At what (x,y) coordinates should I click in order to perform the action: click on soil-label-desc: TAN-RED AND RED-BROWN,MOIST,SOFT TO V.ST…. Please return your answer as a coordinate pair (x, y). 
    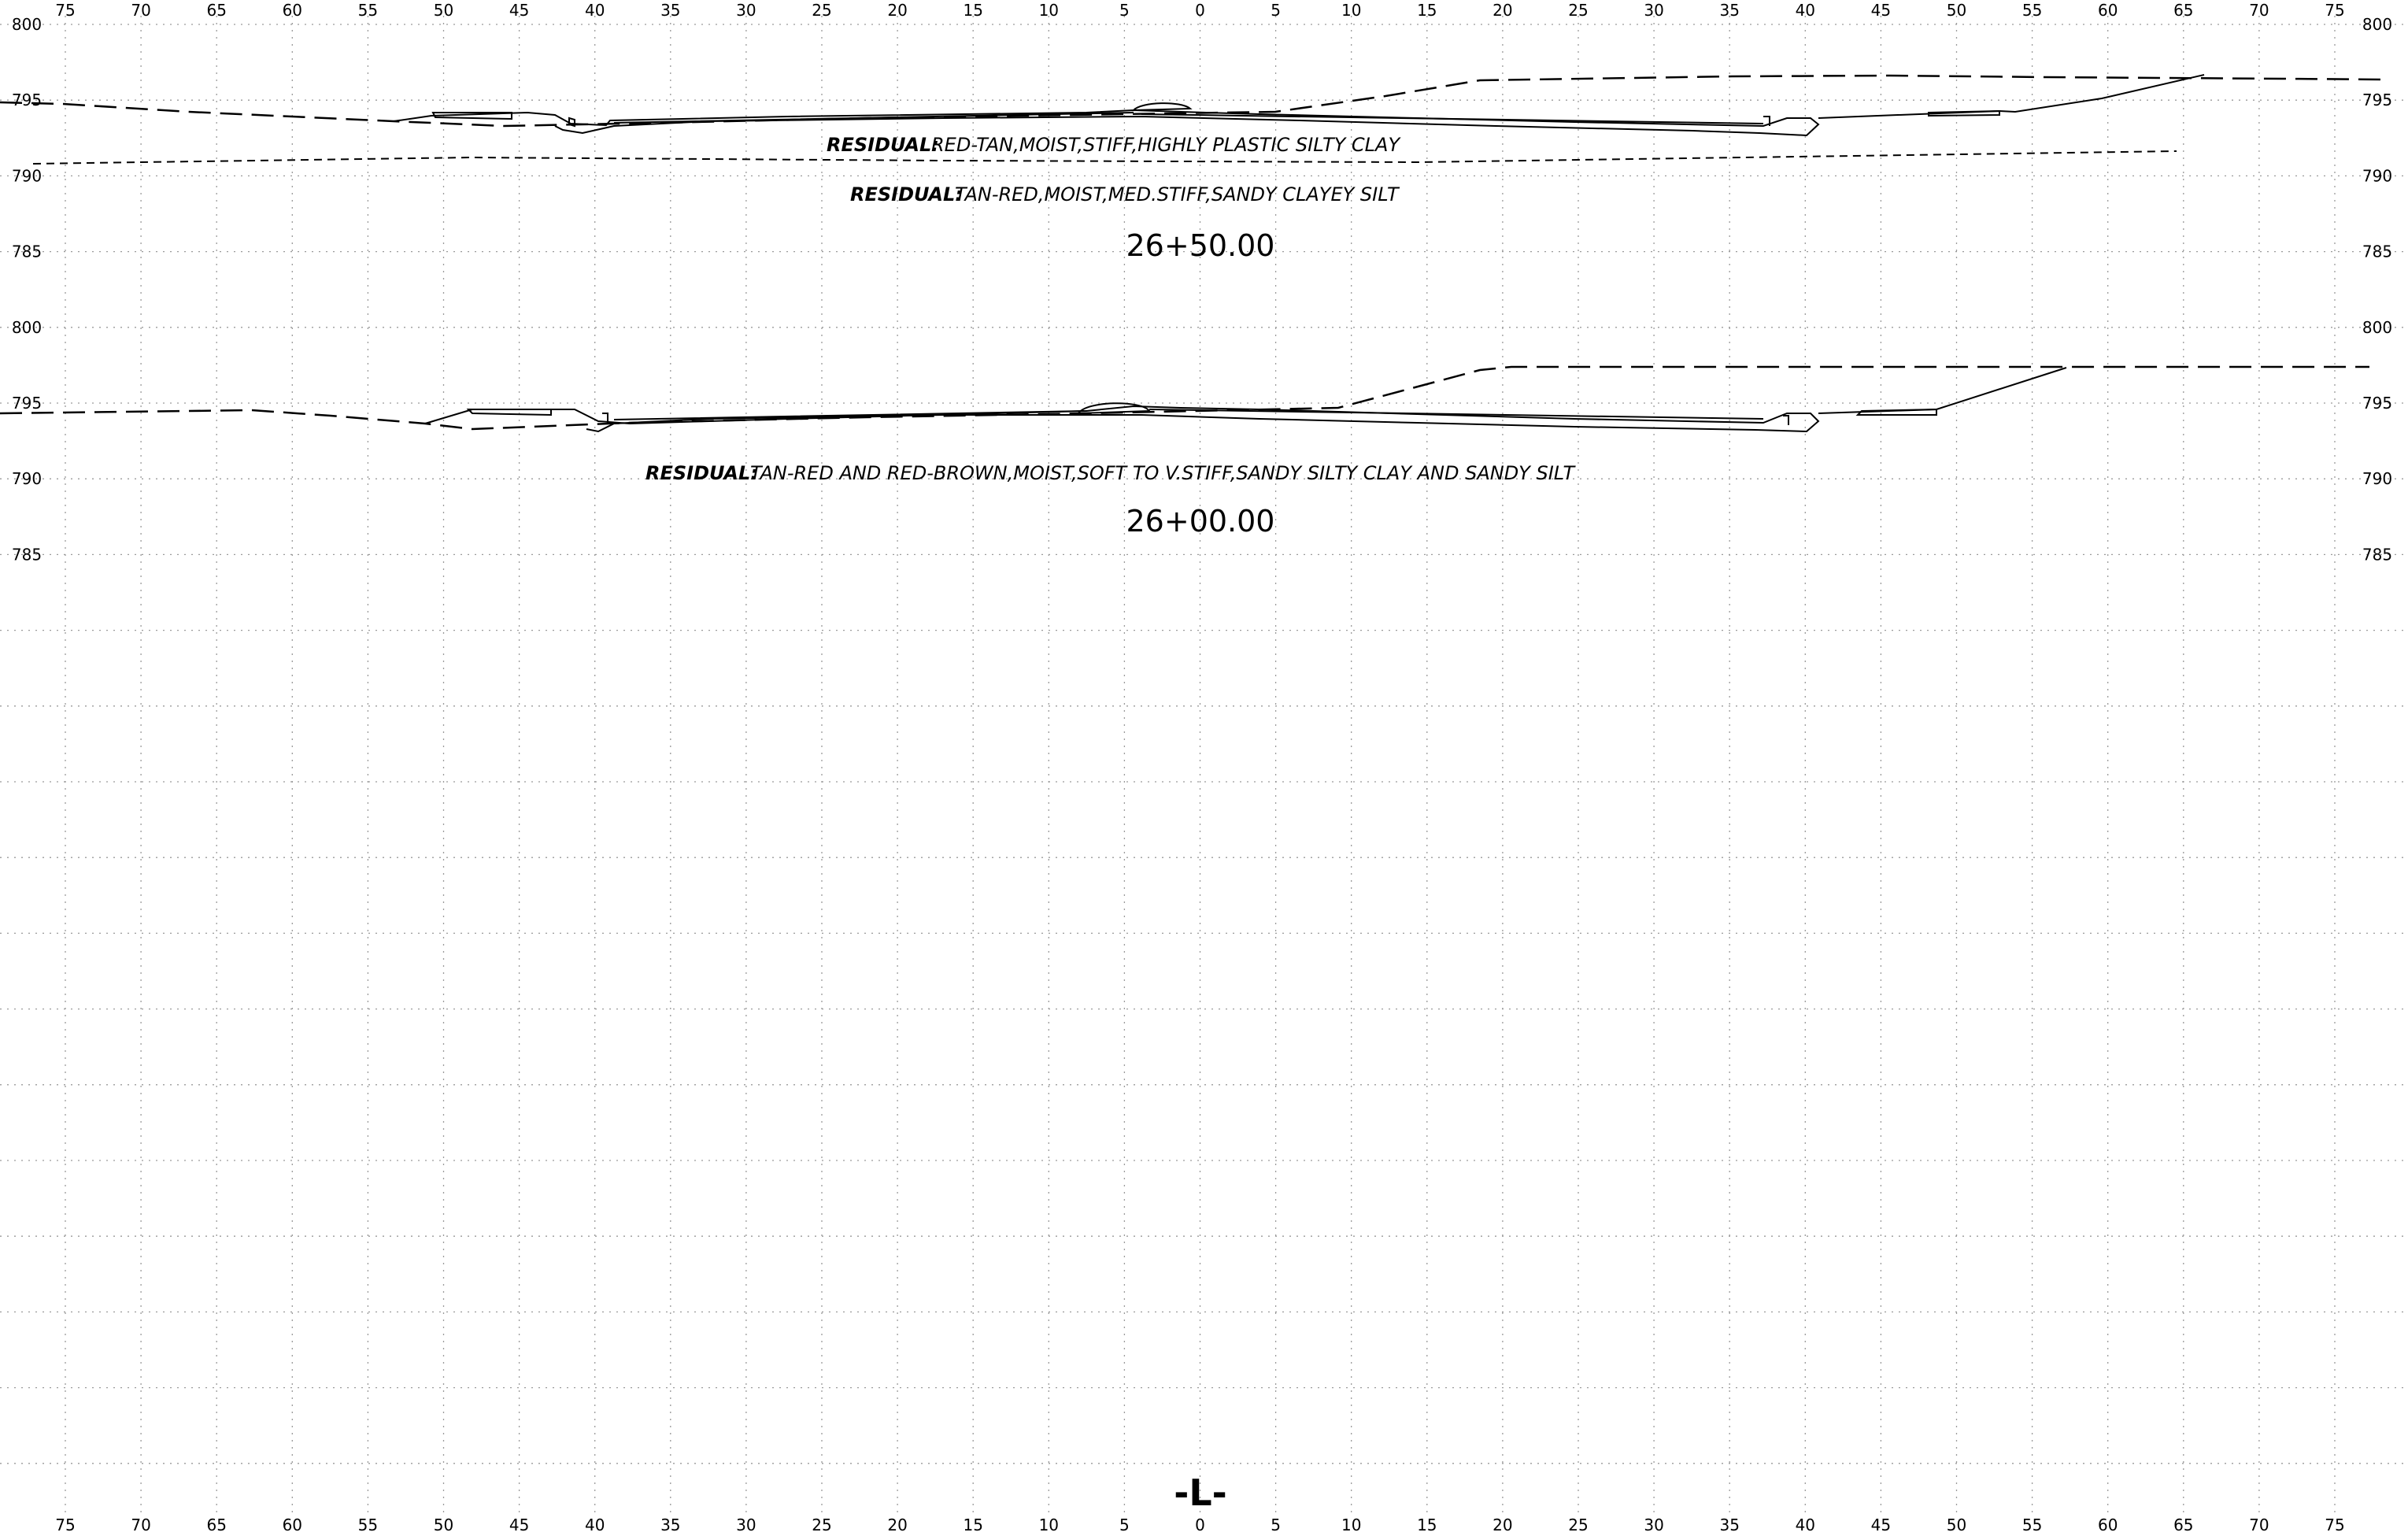
    Looking at the image, I should click on (1164, 473).